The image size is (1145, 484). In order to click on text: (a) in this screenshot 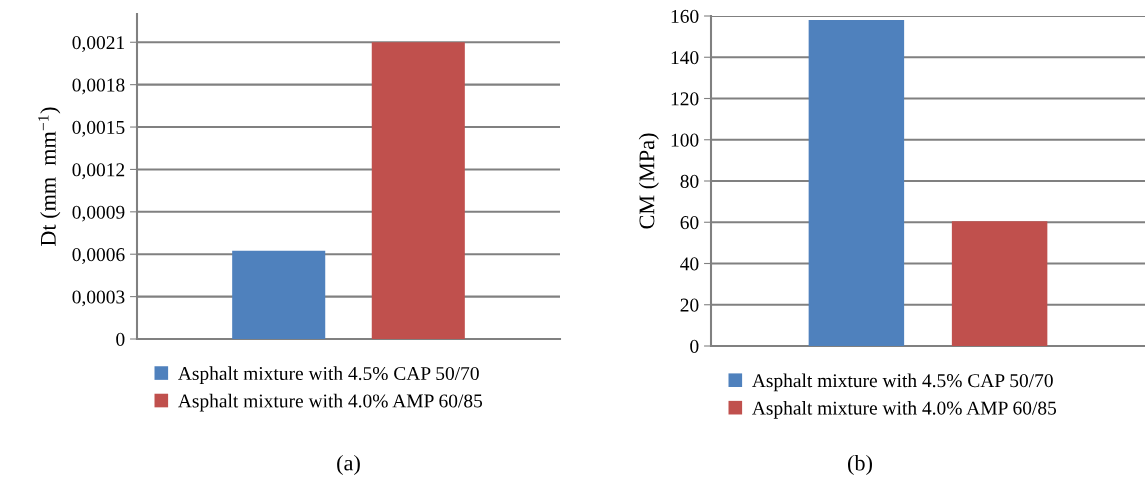, I will do `click(348, 465)`.